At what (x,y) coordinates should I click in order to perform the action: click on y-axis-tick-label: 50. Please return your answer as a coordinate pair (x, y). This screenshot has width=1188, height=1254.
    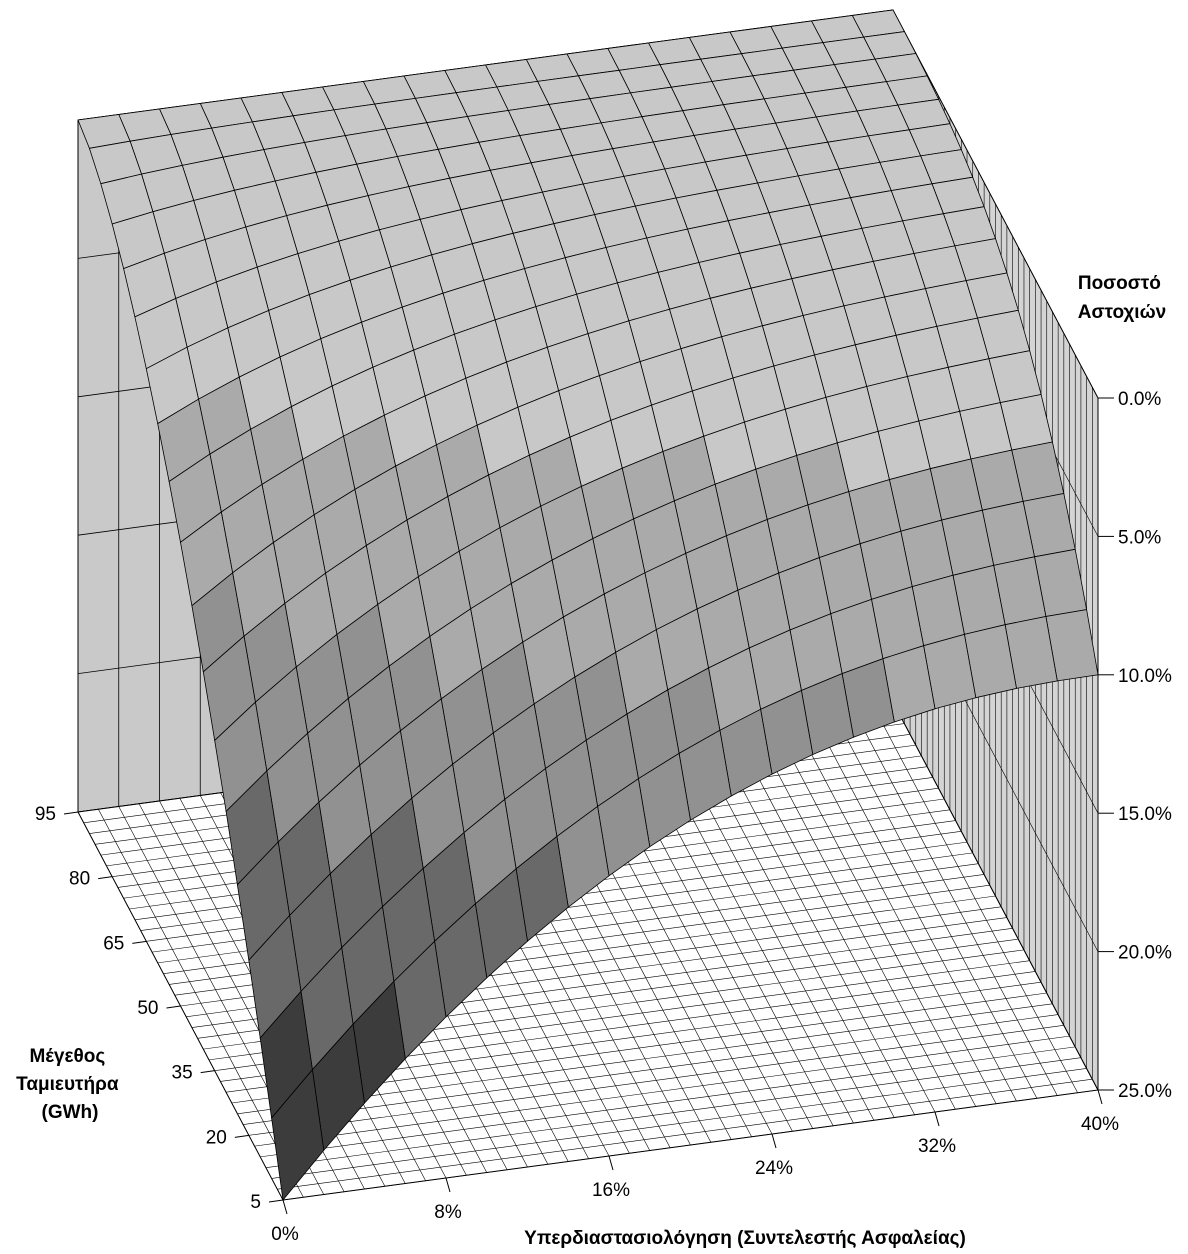
    Looking at the image, I should click on (147, 1008).